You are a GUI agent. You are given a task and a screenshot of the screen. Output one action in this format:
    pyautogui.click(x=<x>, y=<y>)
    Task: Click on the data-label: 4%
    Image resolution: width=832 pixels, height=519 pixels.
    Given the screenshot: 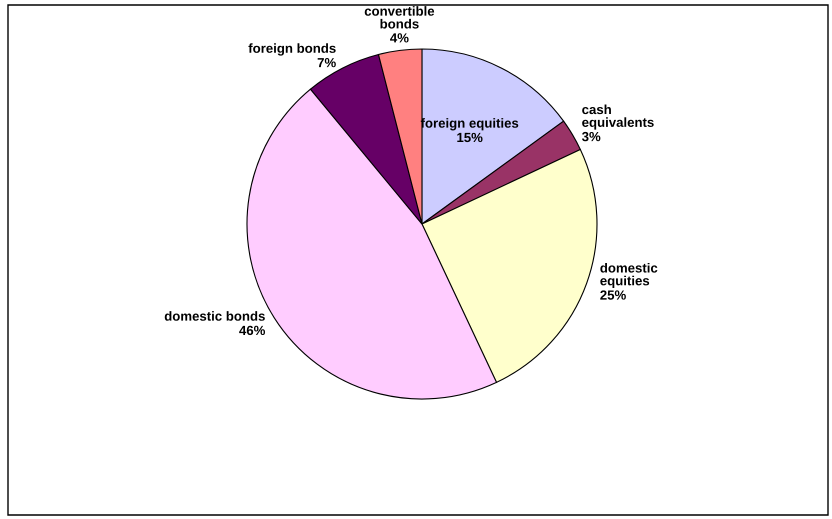 What is the action you would take?
    pyautogui.click(x=399, y=38)
    